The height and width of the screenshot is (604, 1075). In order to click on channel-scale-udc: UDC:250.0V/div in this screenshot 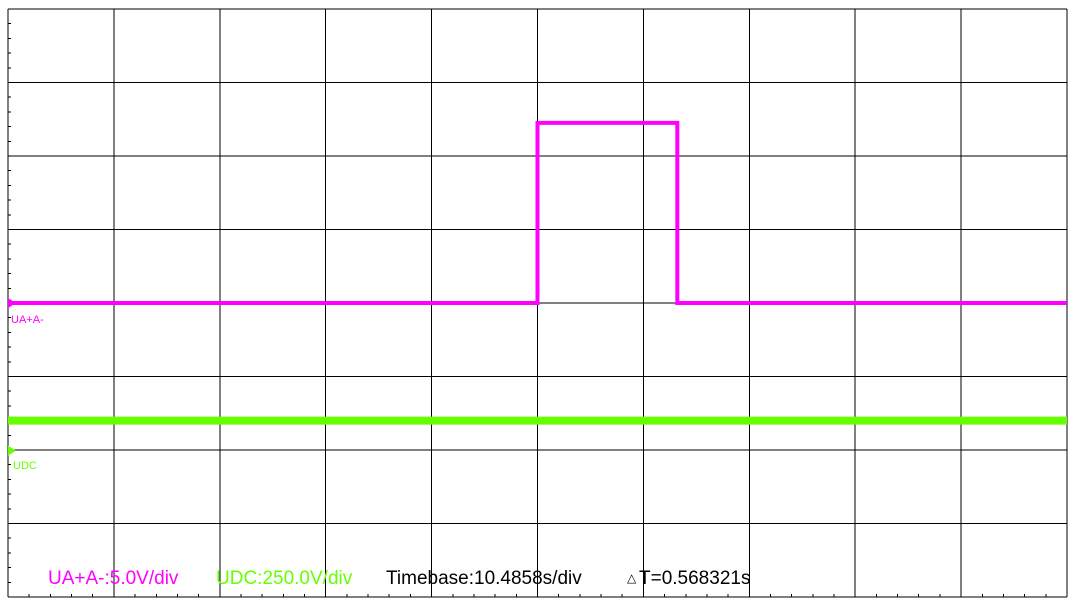, I will do `click(284, 578)`.